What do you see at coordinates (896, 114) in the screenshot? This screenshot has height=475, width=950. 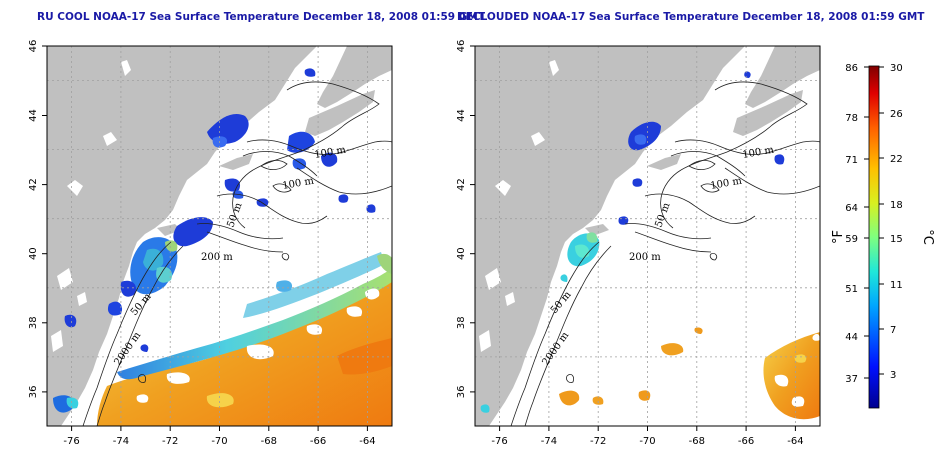 I see `celsius-tick: 26` at bounding box center [896, 114].